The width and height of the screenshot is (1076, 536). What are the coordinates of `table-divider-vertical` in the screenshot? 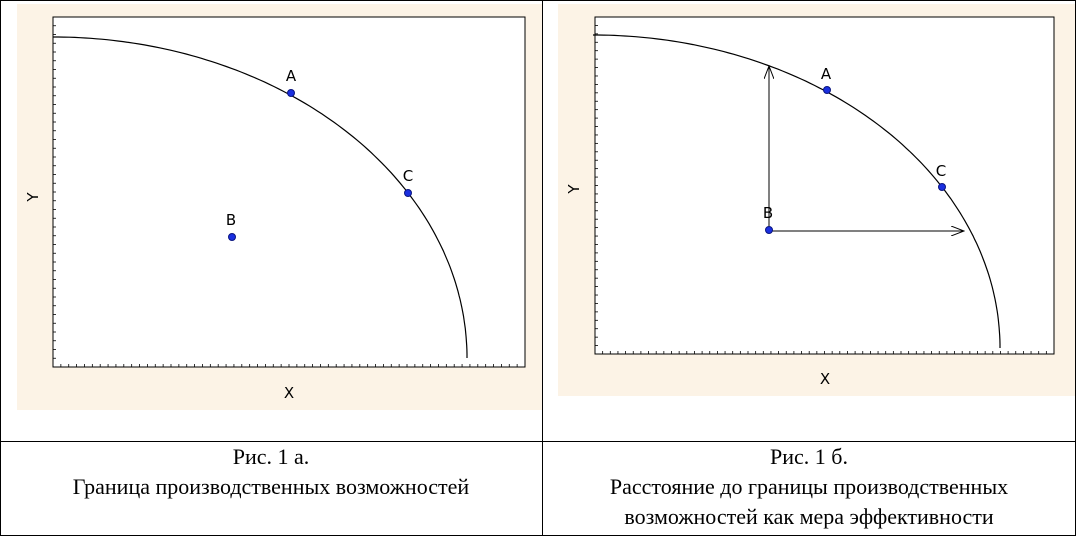 It's located at (542, 268).